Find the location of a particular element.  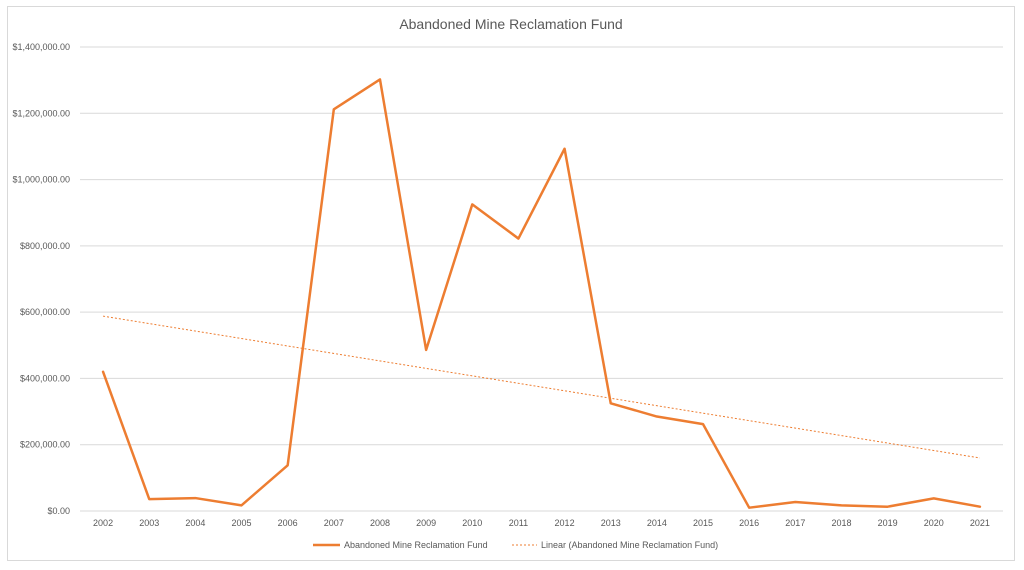

x-tick-label: 2008 is located at coordinates (380, 523).